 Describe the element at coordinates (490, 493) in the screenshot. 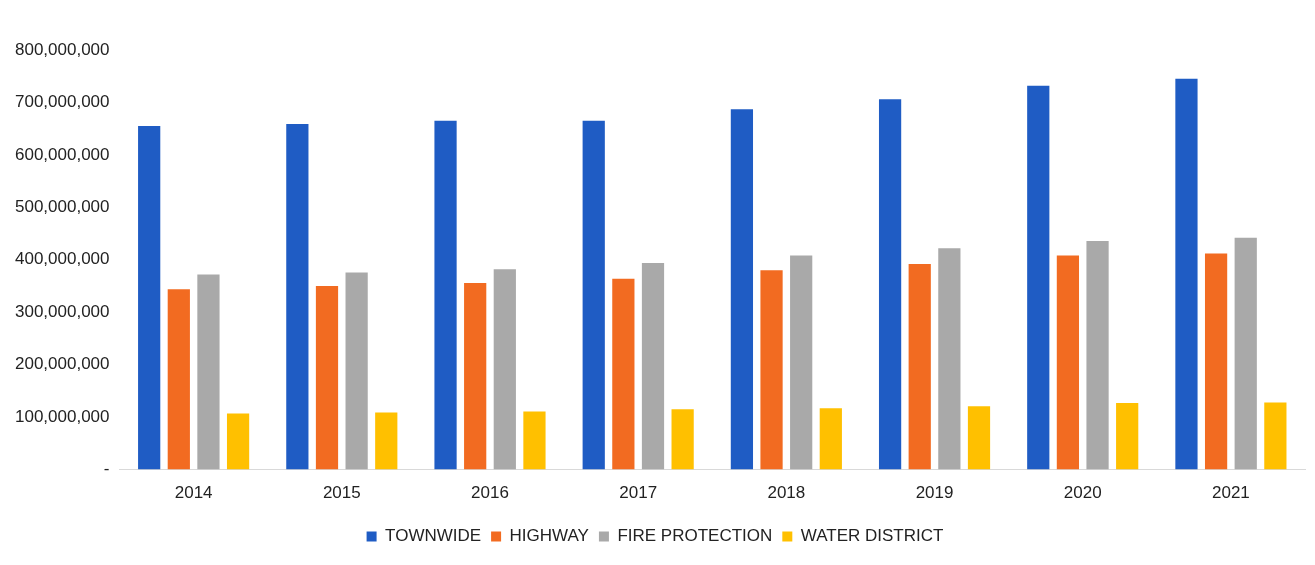

I see `x-tick-label: 2016` at that location.